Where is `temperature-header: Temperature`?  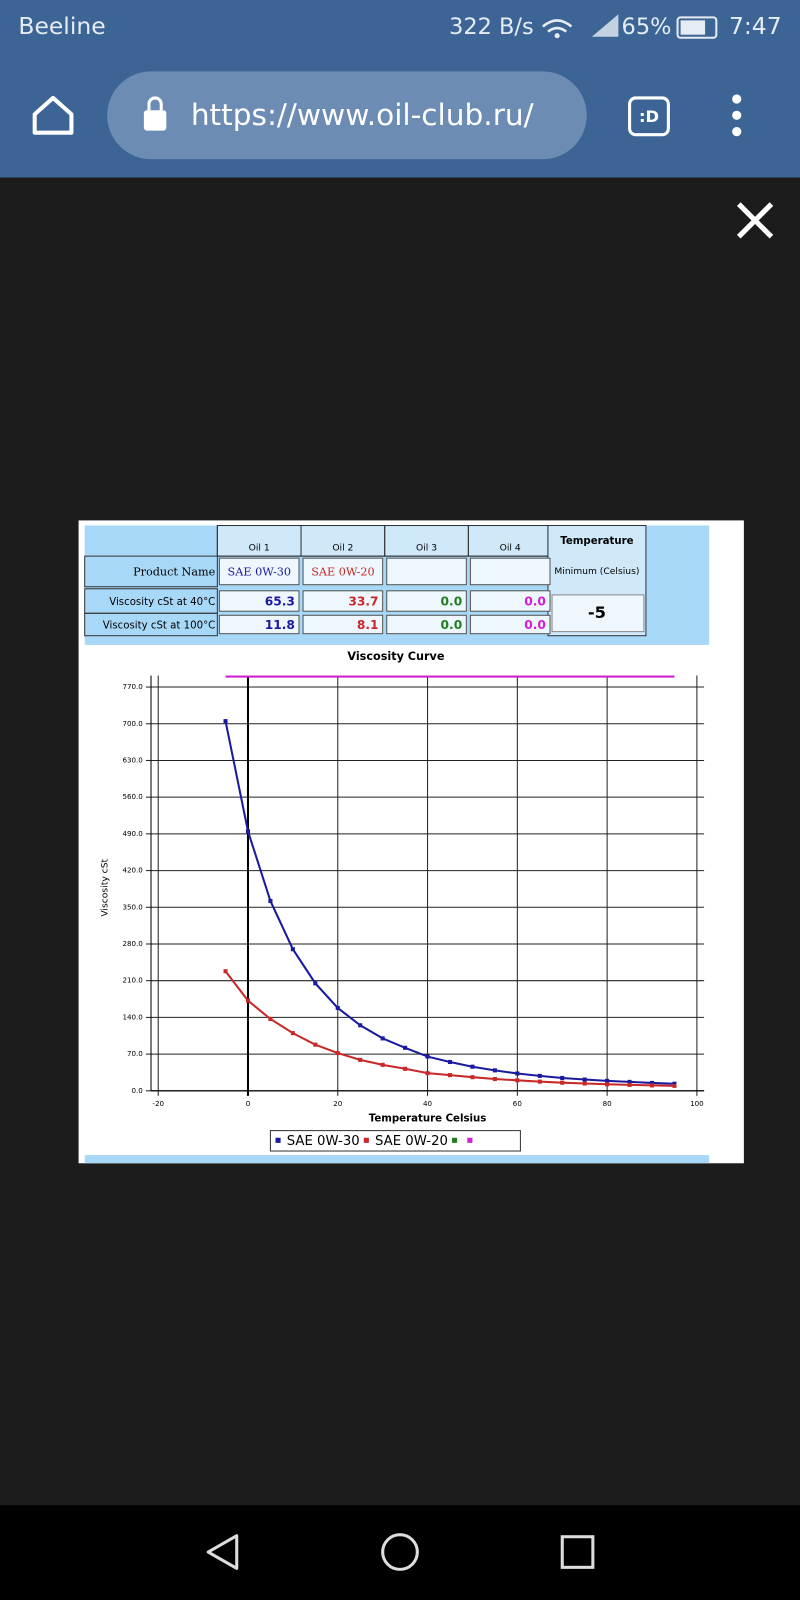
temperature-header: Temperature is located at coordinates (596, 541).